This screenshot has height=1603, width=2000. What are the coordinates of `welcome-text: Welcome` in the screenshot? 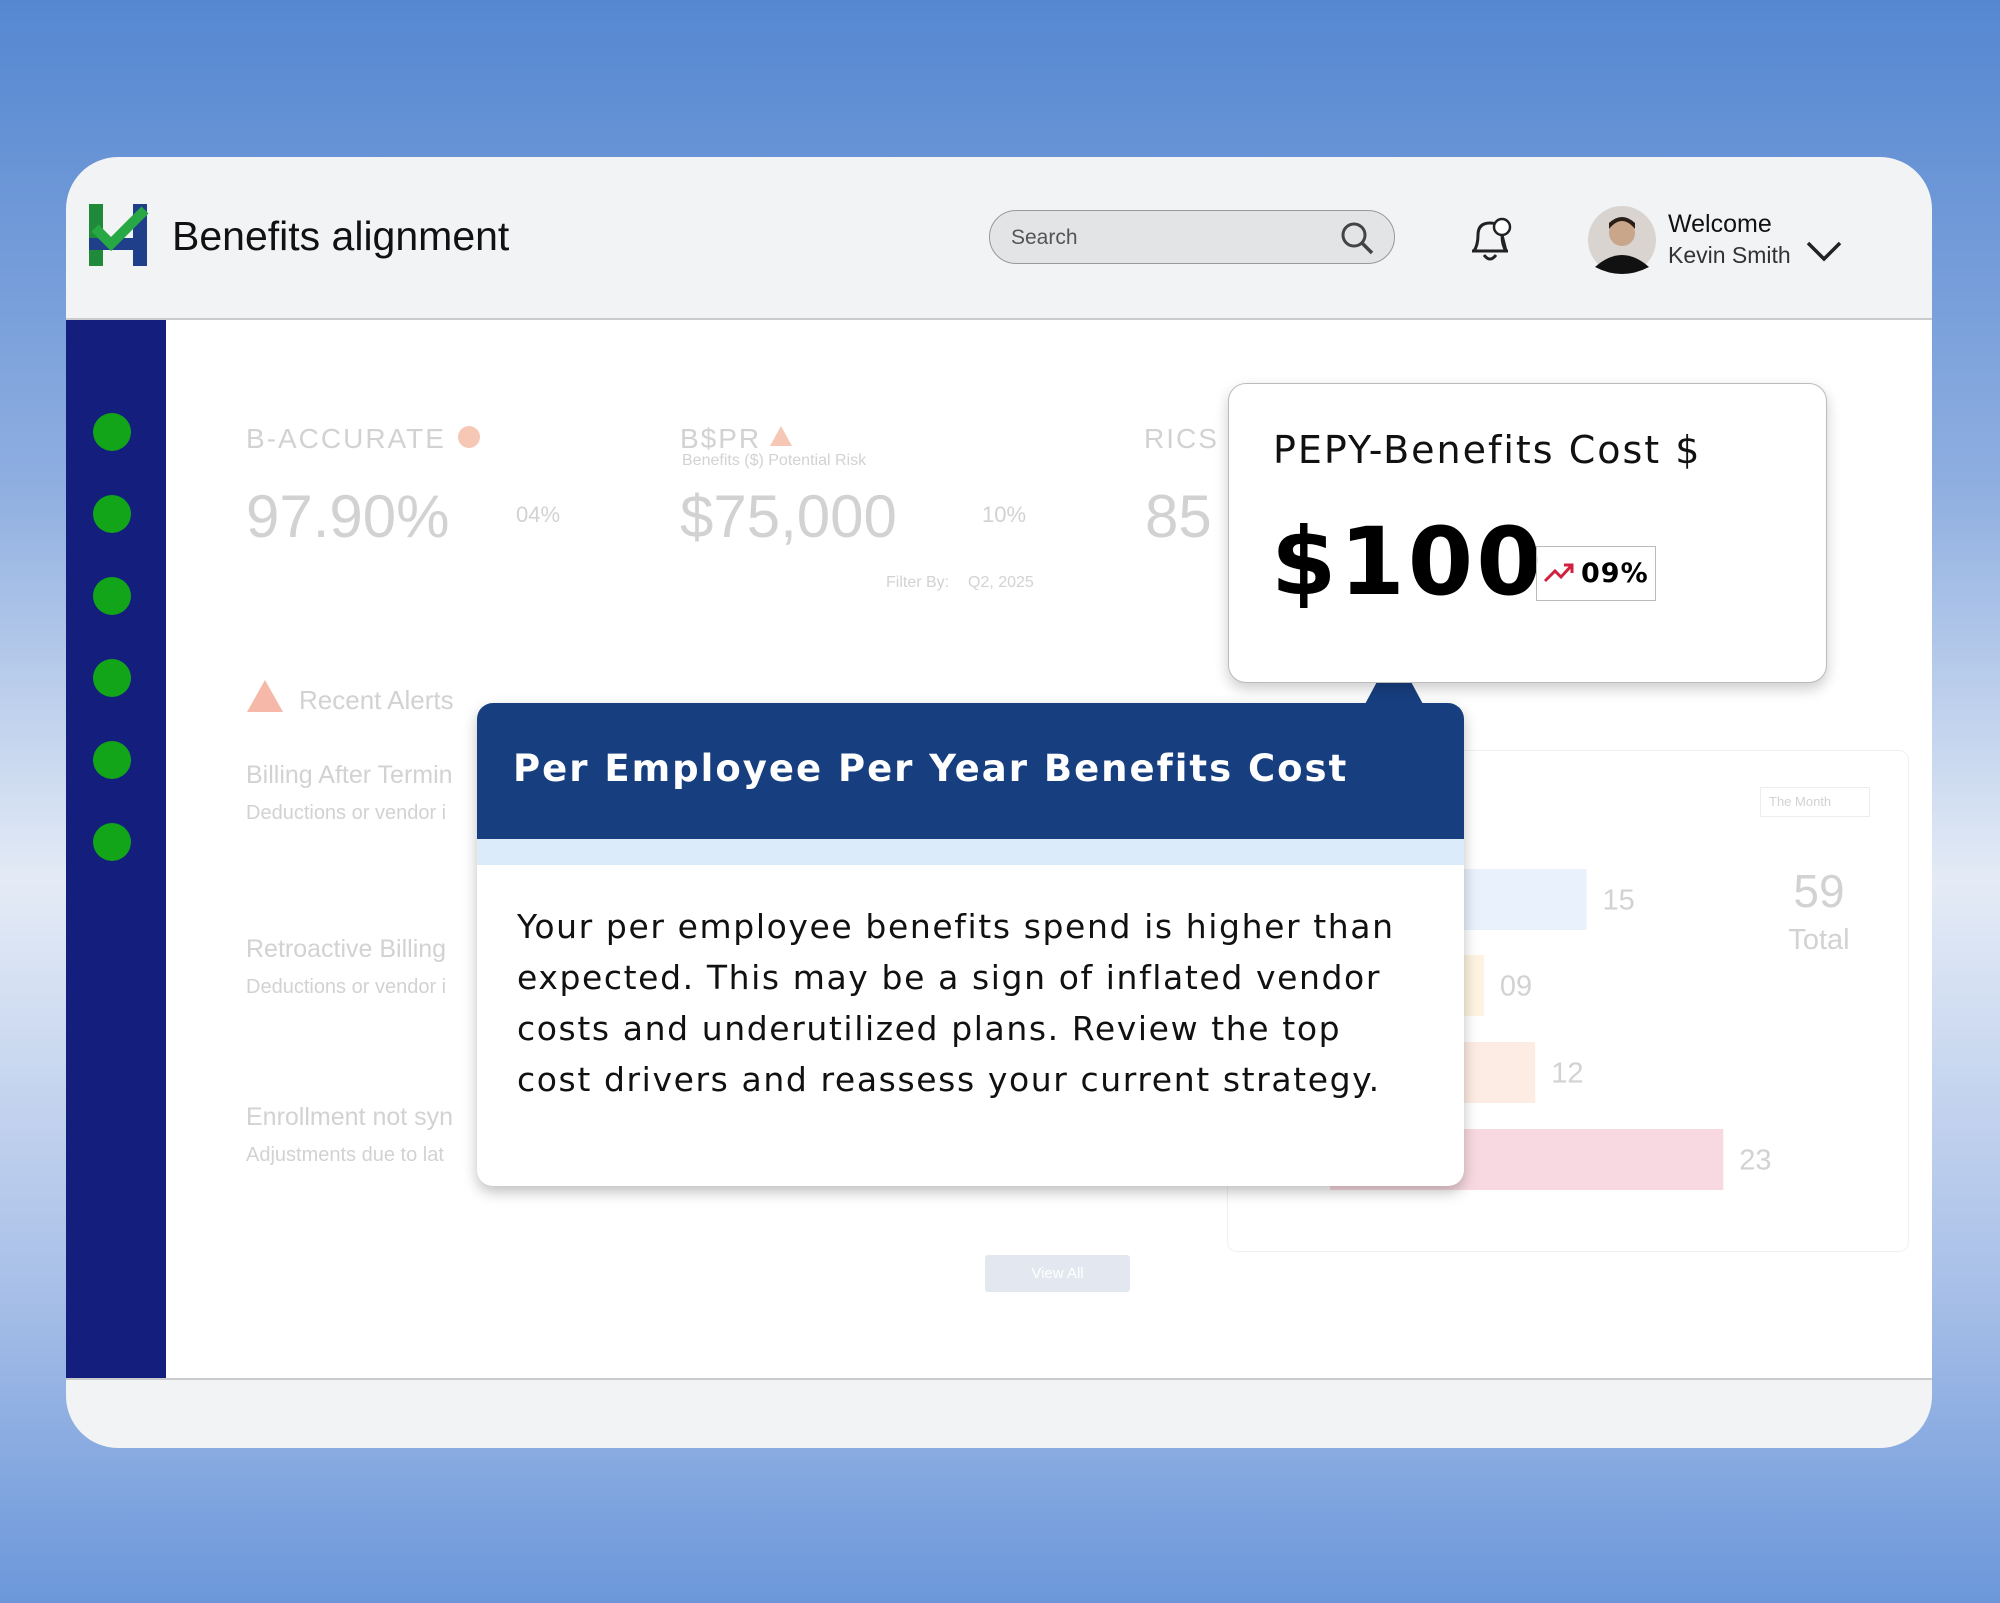 It's located at (1720, 224).